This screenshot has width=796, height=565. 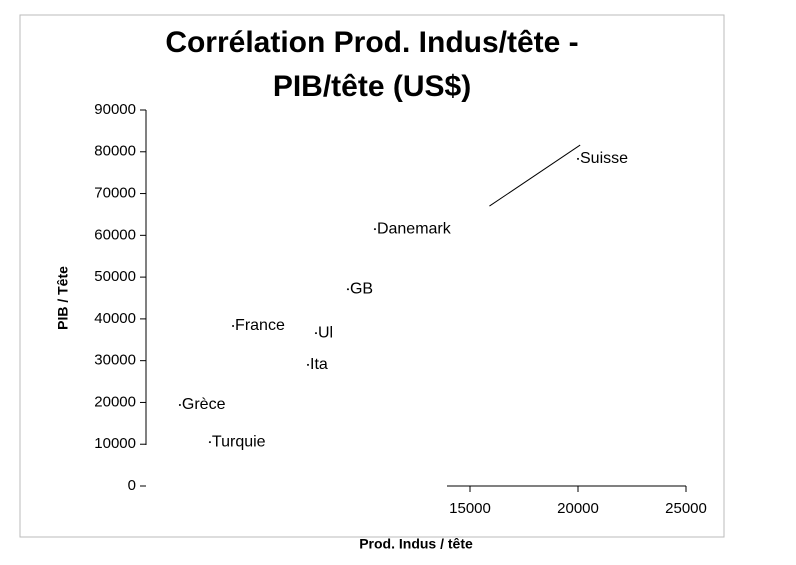 What do you see at coordinates (239, 441) in the screenshot?
I see `point-label: Turquie` at bounding box center [239, 441].